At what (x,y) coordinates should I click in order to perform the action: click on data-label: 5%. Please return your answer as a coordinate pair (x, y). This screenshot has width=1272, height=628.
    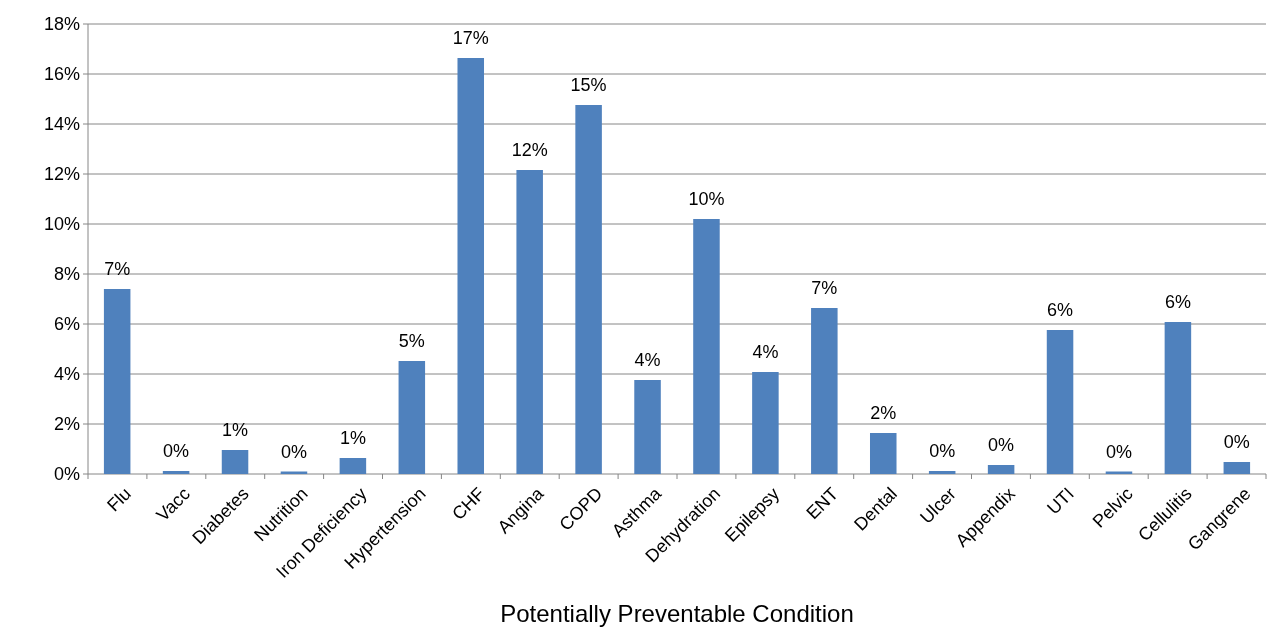
    Looking at the image, I should click on (411, 341).